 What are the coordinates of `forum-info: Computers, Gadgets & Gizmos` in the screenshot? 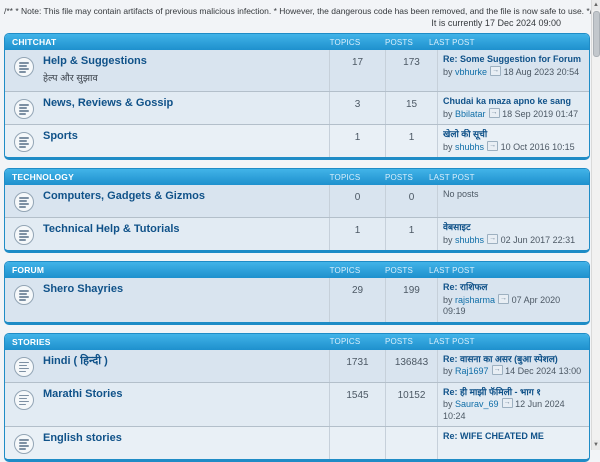 It's located at (124, 196).